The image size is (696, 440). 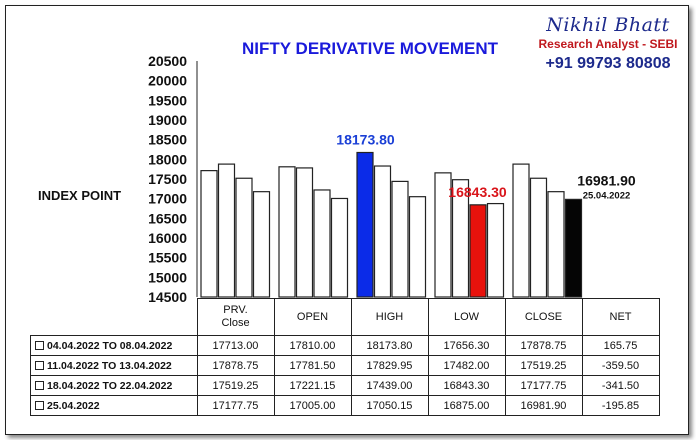 I want to click on brand-name: Nikhil Bhatt, so click(x=608, y=25).